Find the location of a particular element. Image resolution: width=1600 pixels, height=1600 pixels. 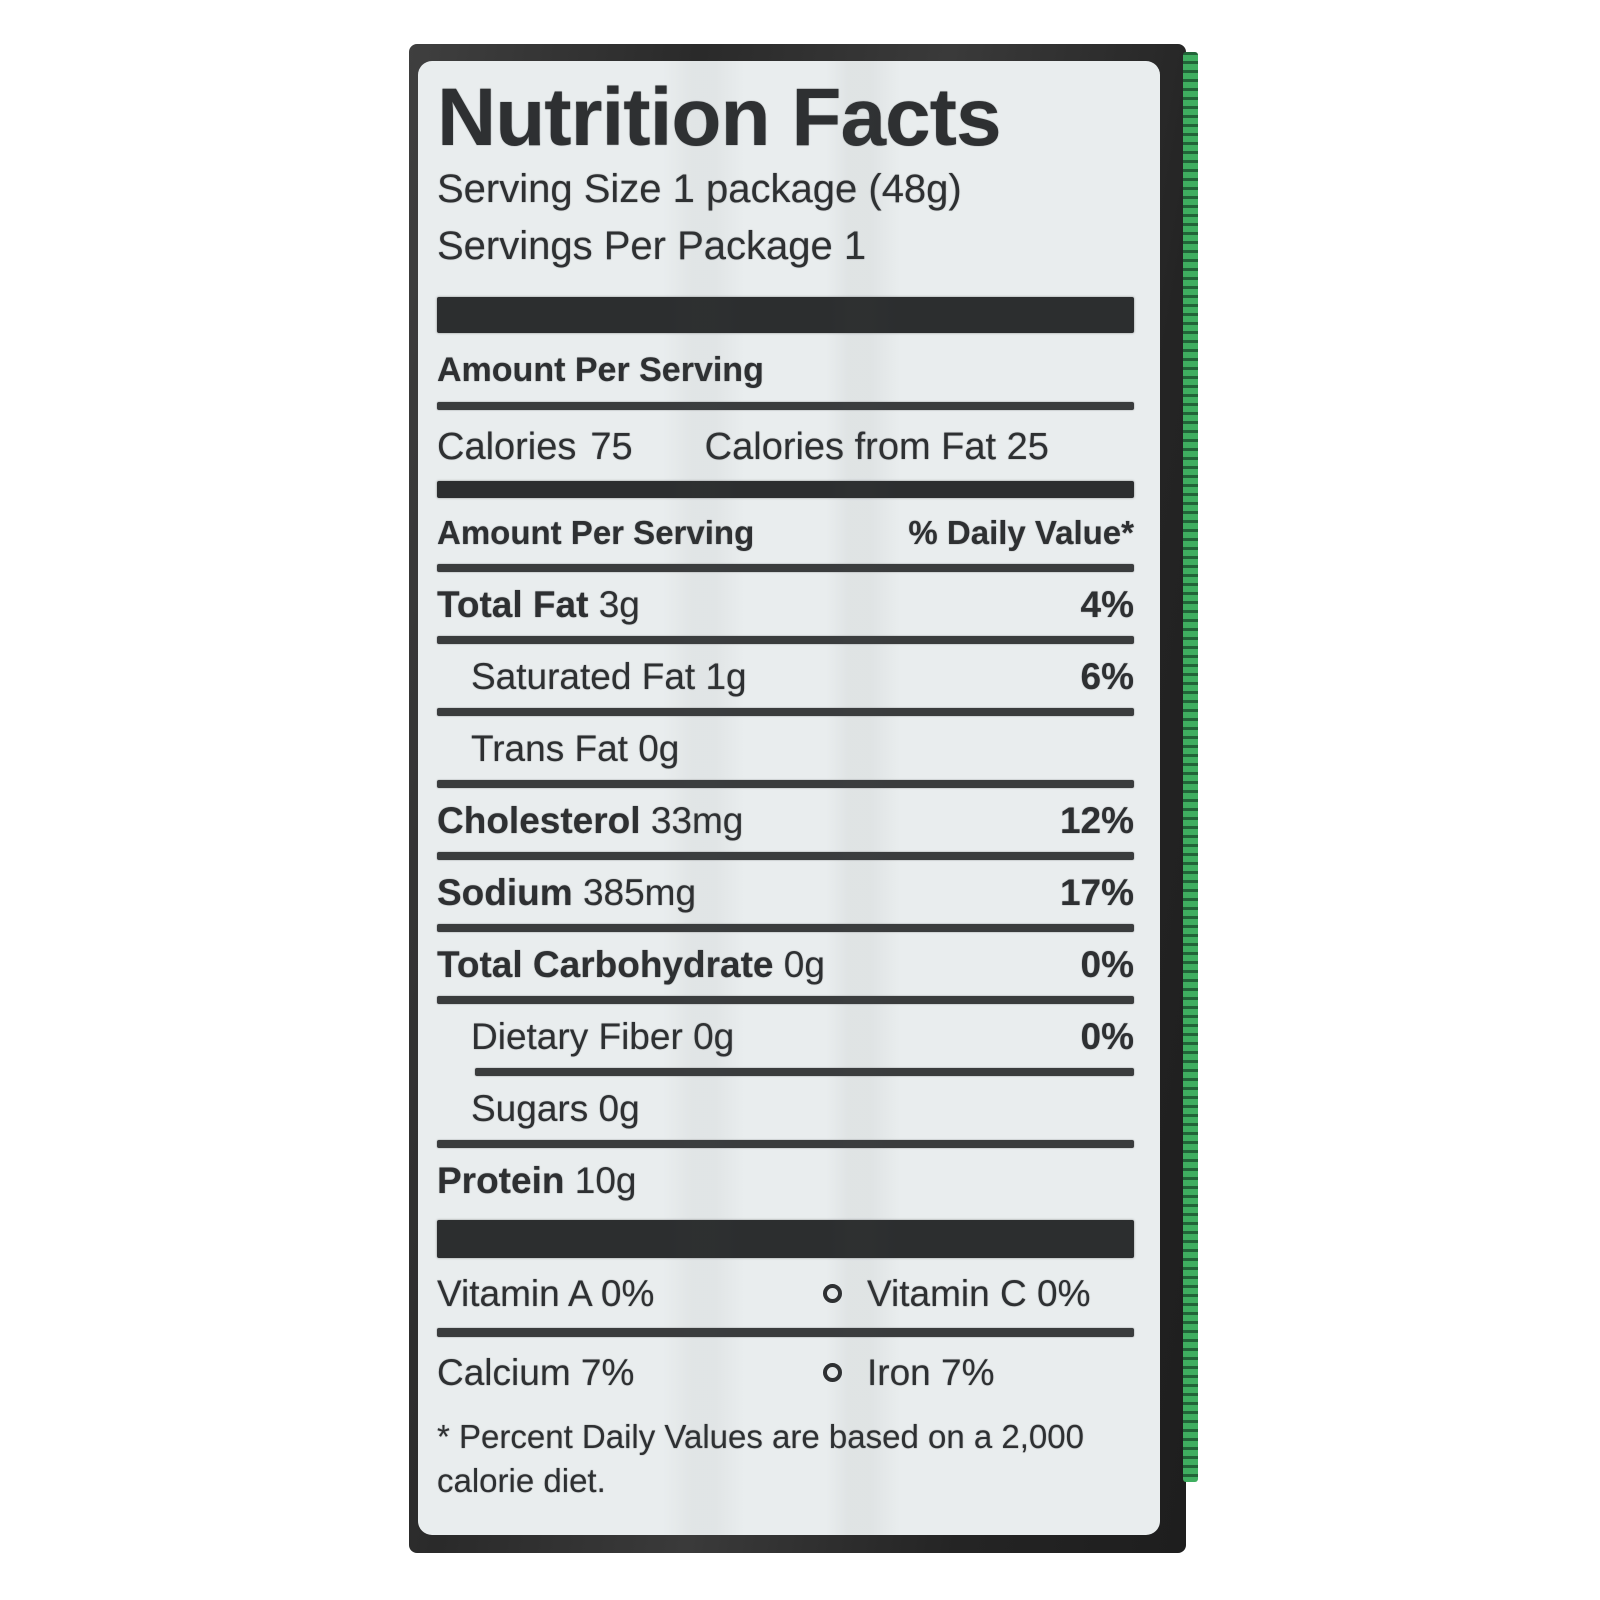

nutrient-row: Total Carbohydrate 0g 0% is located at coordinates (785, 965).